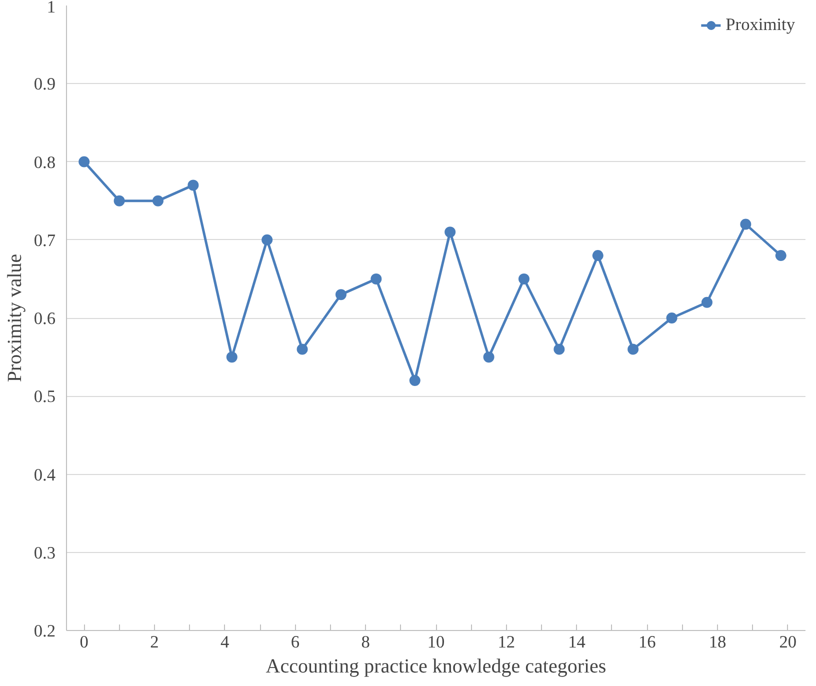  What do you see at coordinates (45, 162) in the screenshot?
I see `y-tick-label: 0.8` at bounding box center [45, 162].